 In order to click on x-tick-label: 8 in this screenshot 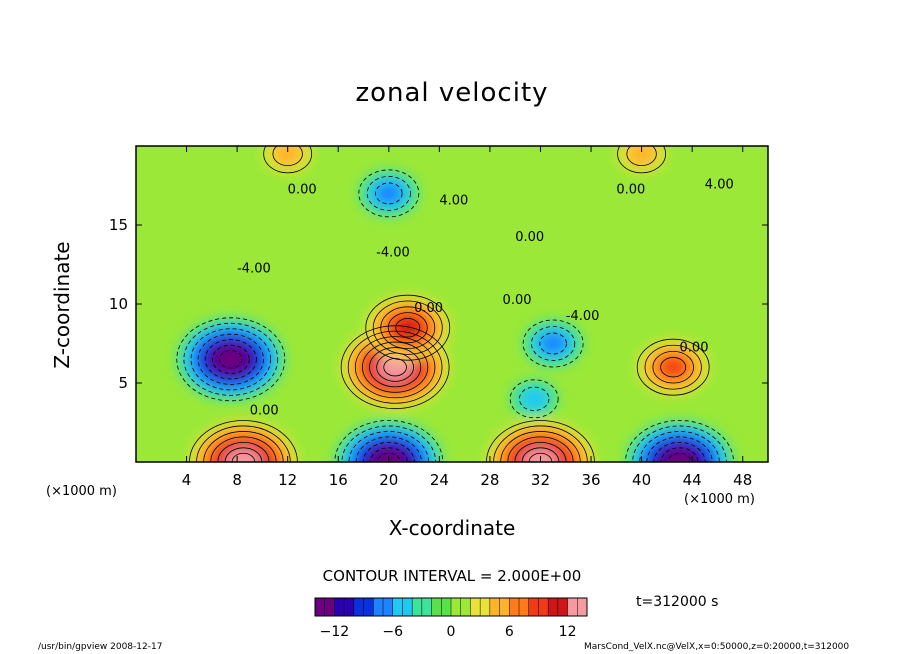, I will do `click(237, 480)`.